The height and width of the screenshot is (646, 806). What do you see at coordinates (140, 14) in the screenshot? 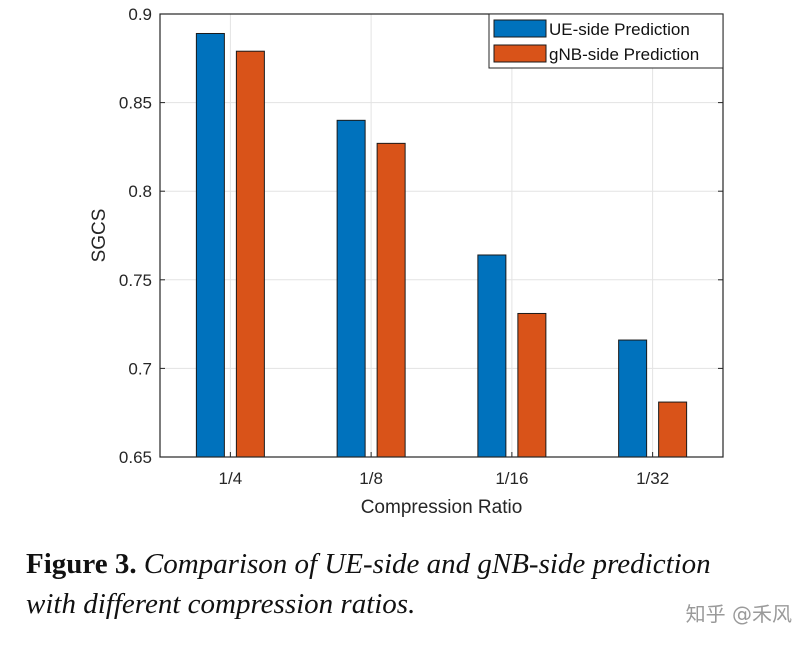
I see `y-tick-label: 0.9` at bounding box center [140, 14].